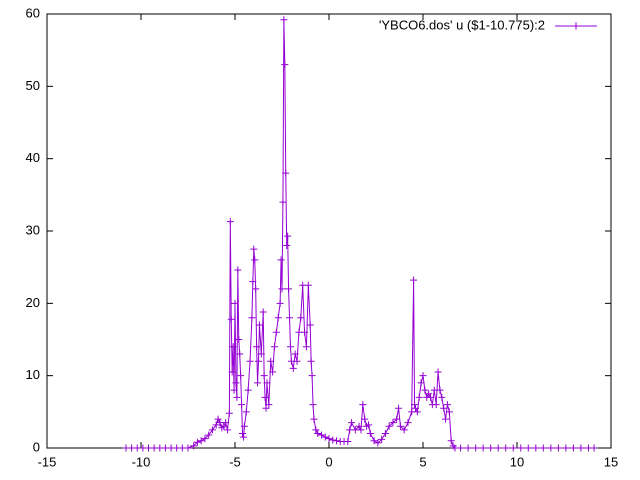 The height and width of the screenshot is (480, 640). I want to click on x-tick-label: -15, so click(47, 461).